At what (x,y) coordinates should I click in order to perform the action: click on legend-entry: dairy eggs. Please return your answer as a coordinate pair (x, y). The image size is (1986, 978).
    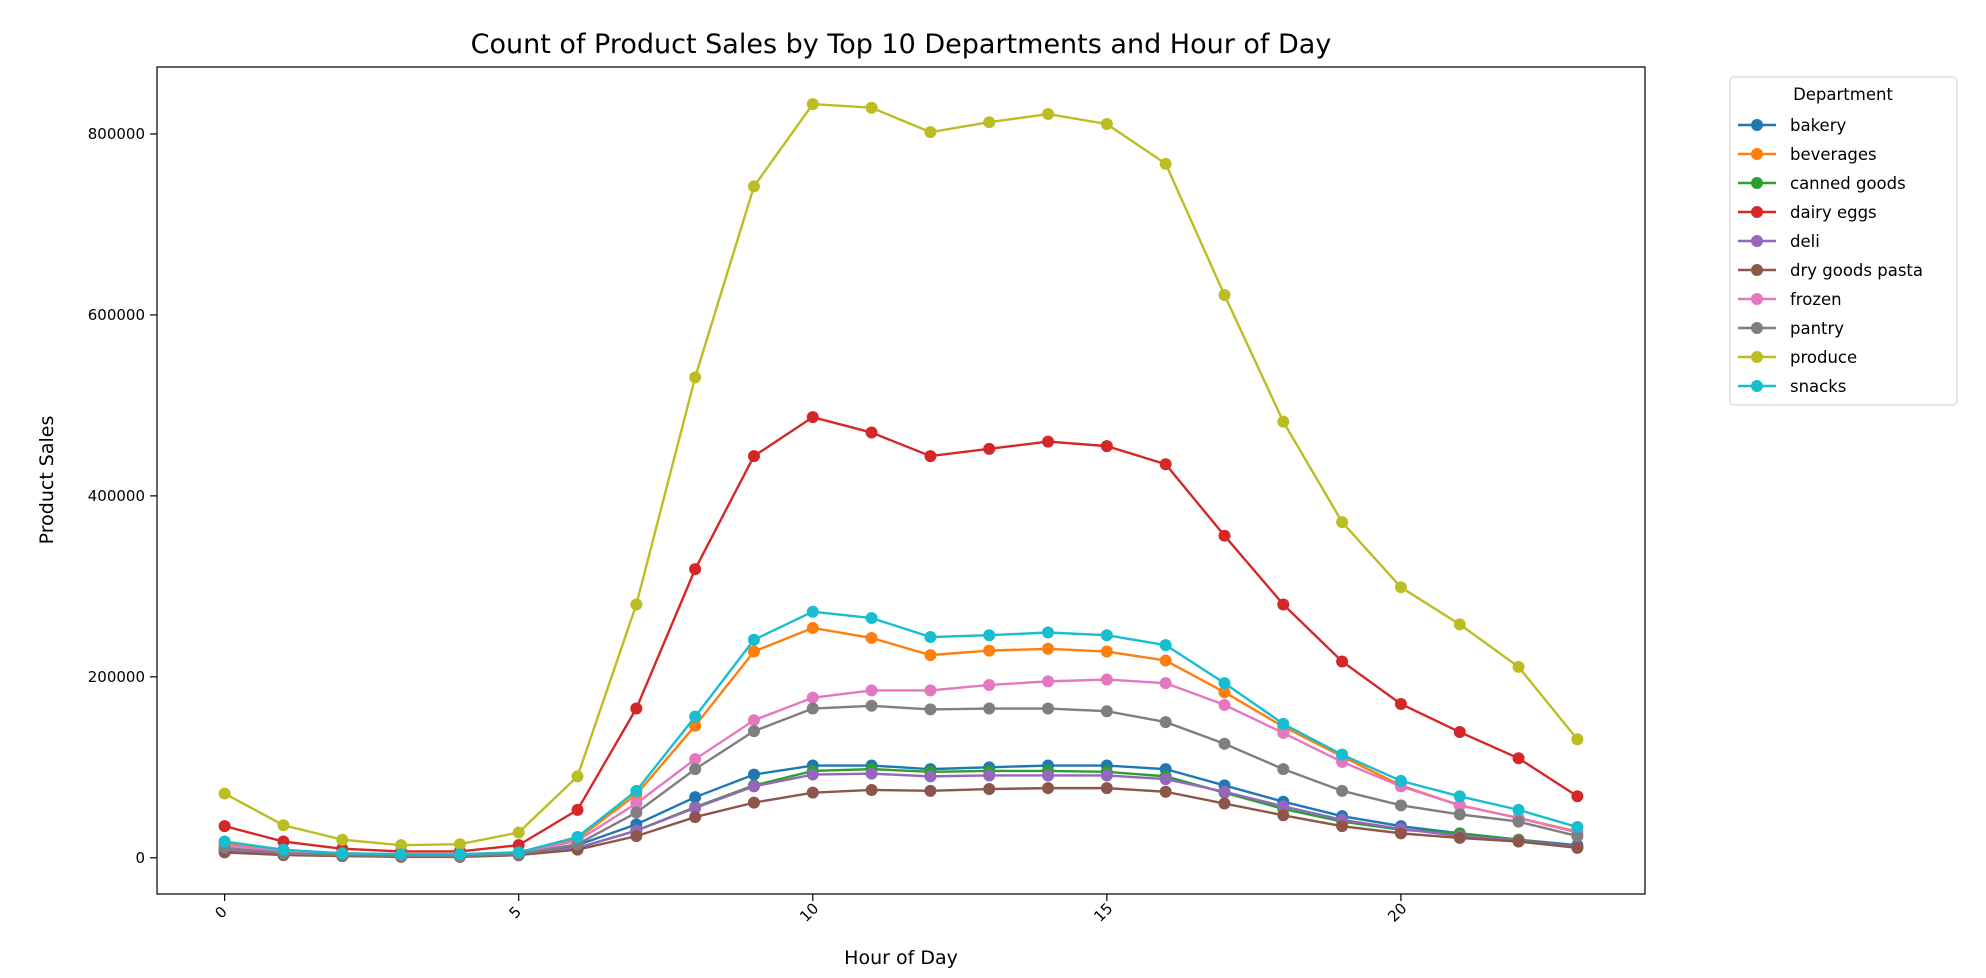
    Looking at the image, I should click on (1807, 212).